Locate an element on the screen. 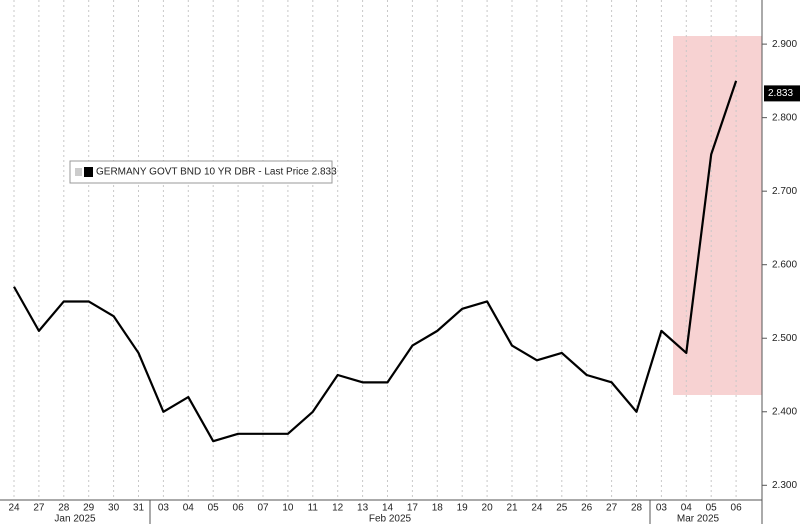 This screenshot has width=800, height=524. x-tick-label: 25 is located at coordinates (562, 508).